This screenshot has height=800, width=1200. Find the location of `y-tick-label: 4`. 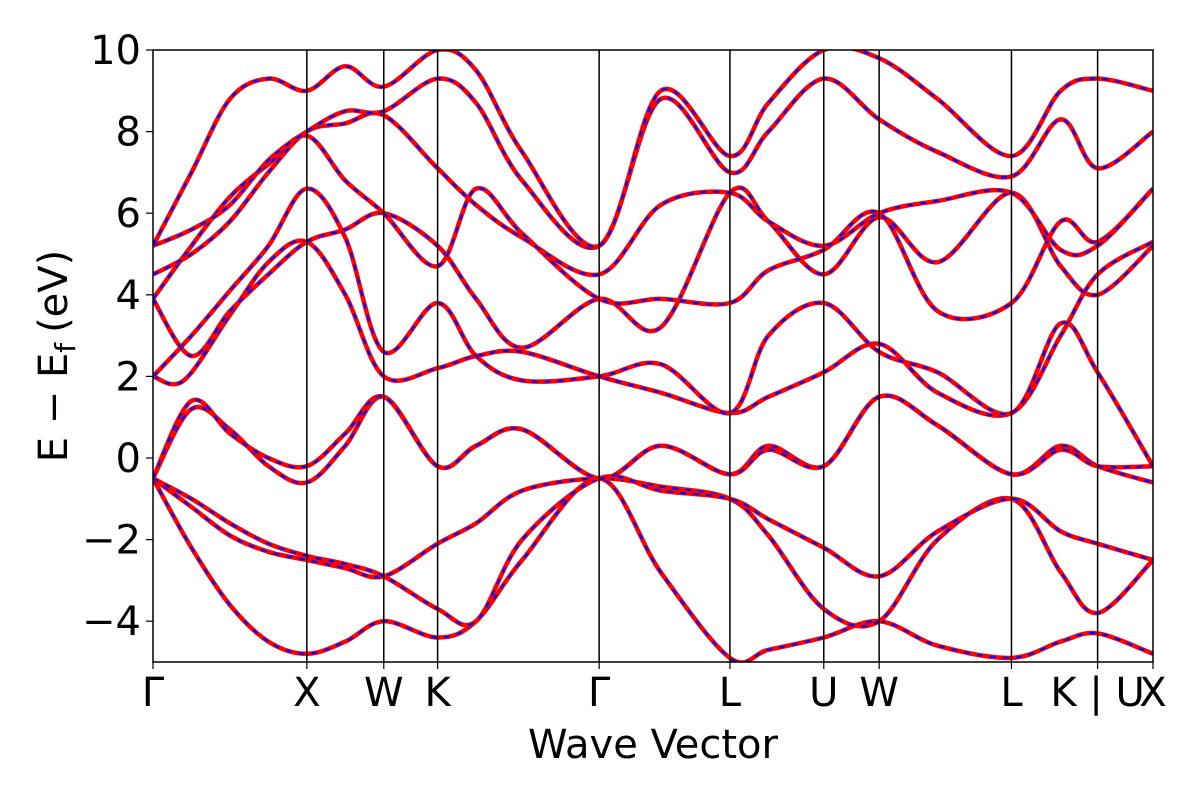

y-tick-label: 4 is located at coordinates (128, 296).